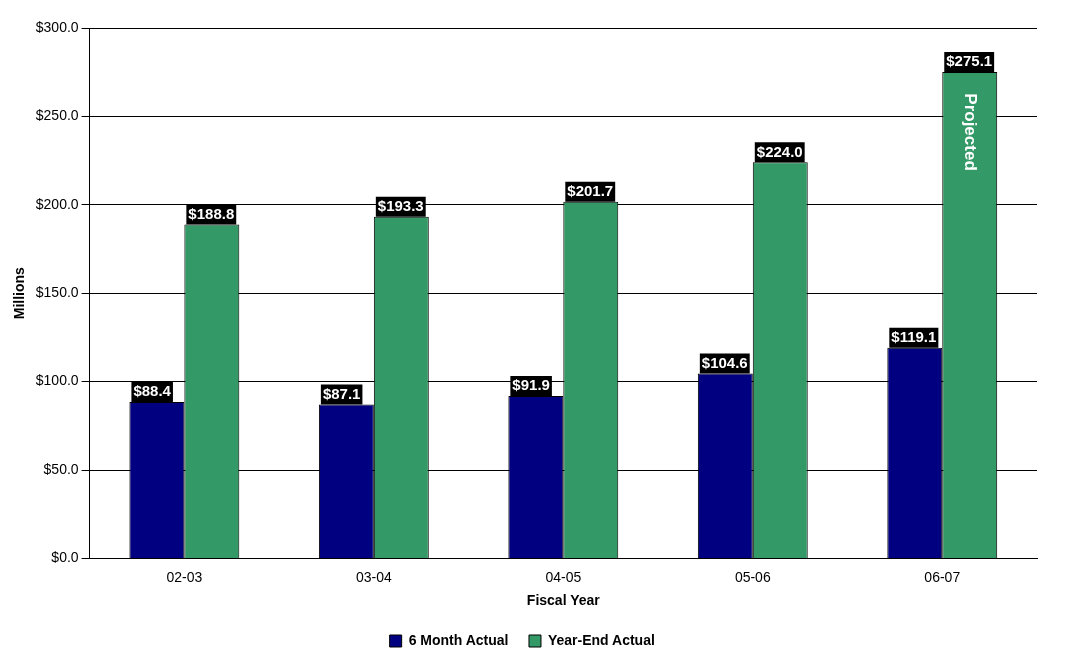  Describe the element at coordinates (458, 639) in the screenshot. I see `legend-label: 6 Month Actual` at that location.